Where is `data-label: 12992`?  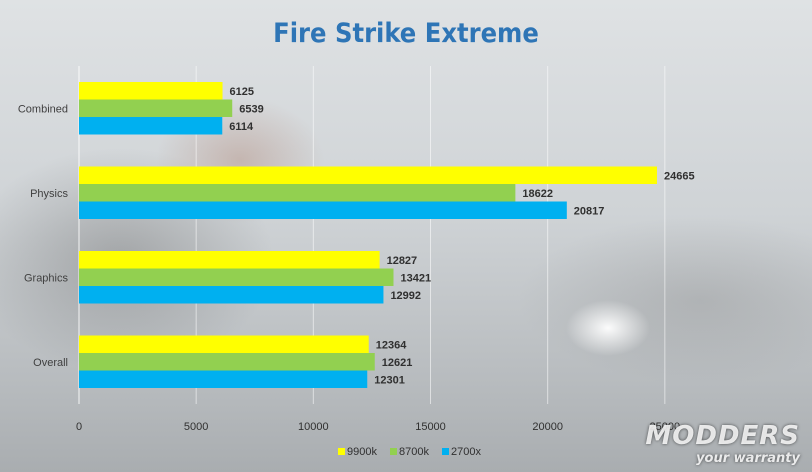
data-label: 12992 is located at coordinates (405, 296).